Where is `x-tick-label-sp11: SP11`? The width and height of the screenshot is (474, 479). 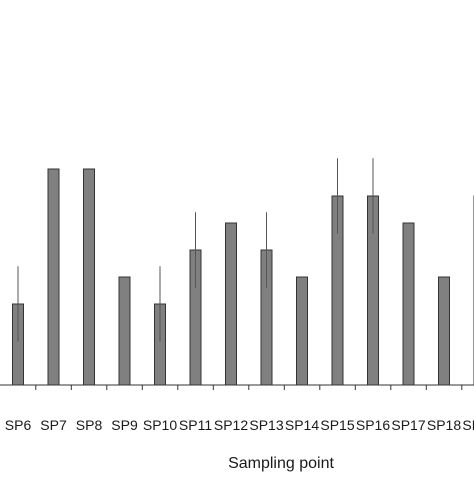
x-tick-label-sp11: SP11 is located at coordinates (195, 425).